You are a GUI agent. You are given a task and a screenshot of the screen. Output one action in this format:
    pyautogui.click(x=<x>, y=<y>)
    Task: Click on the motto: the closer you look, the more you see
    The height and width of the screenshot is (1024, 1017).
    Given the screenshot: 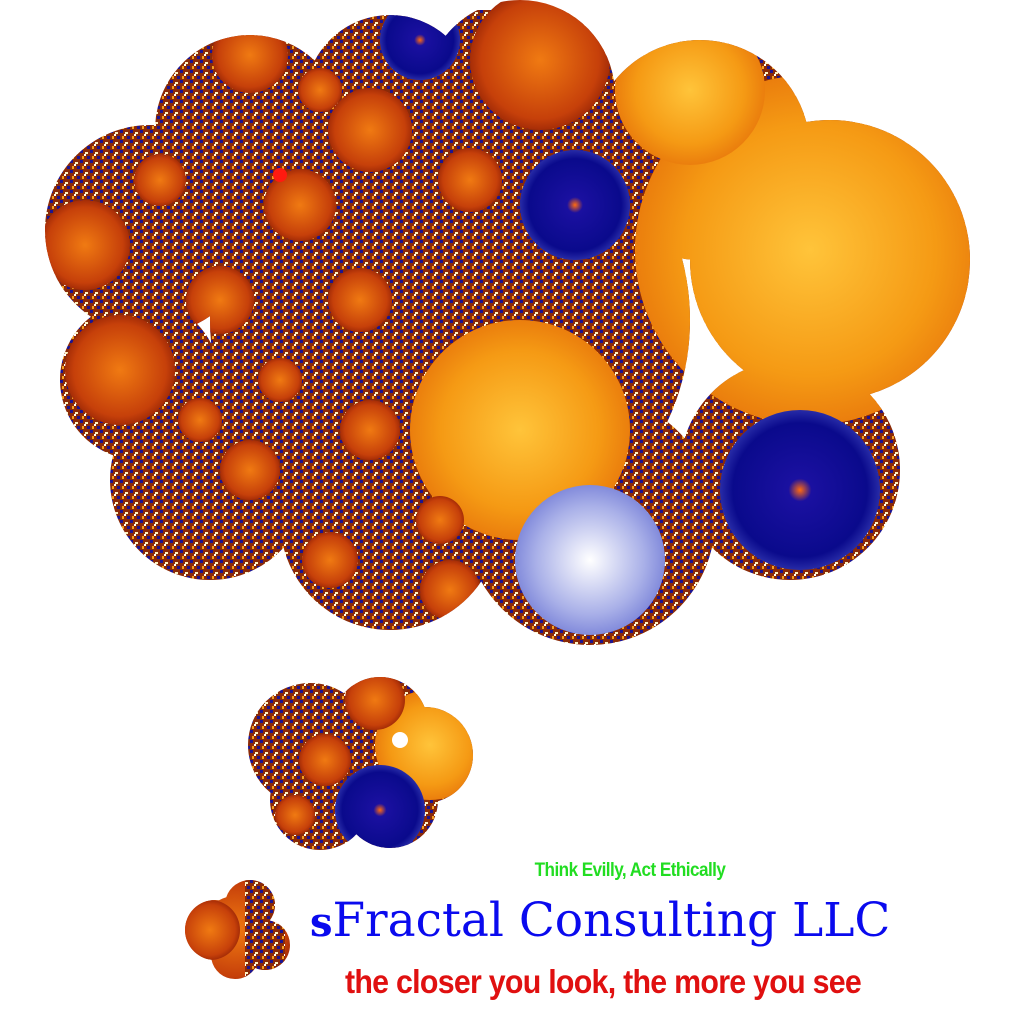 What is the action you would take?
    pyautogui.click(x=603, y=981)
    